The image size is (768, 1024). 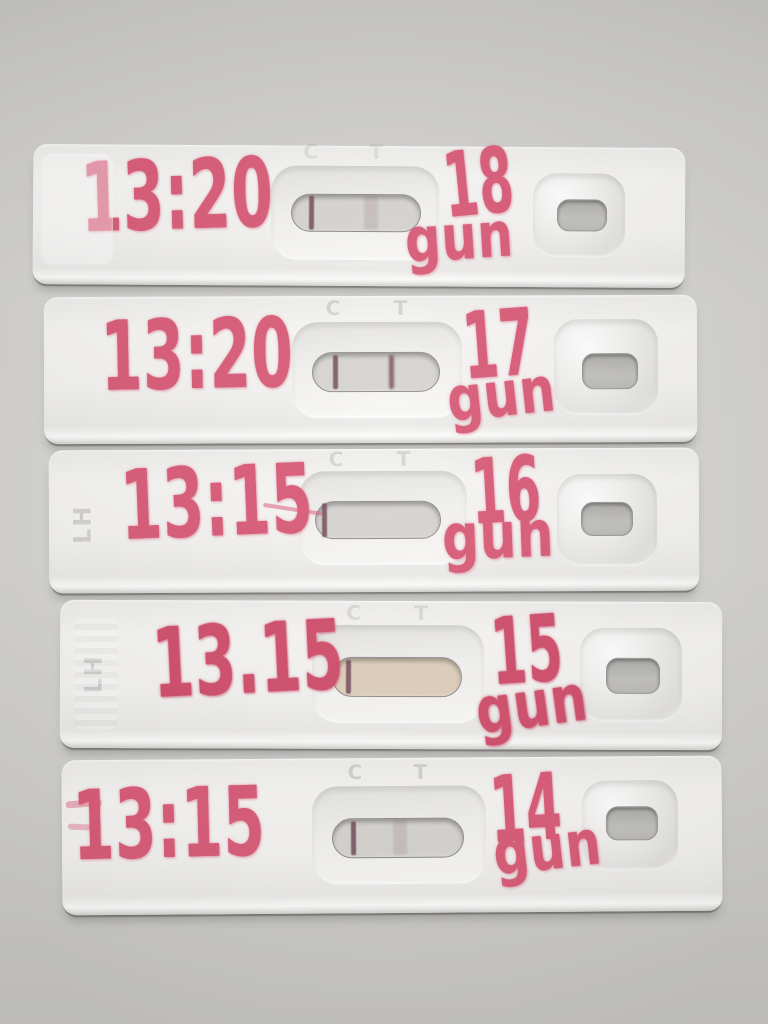 I want to click on molded-end-plateau, so click(x=77, y=210).